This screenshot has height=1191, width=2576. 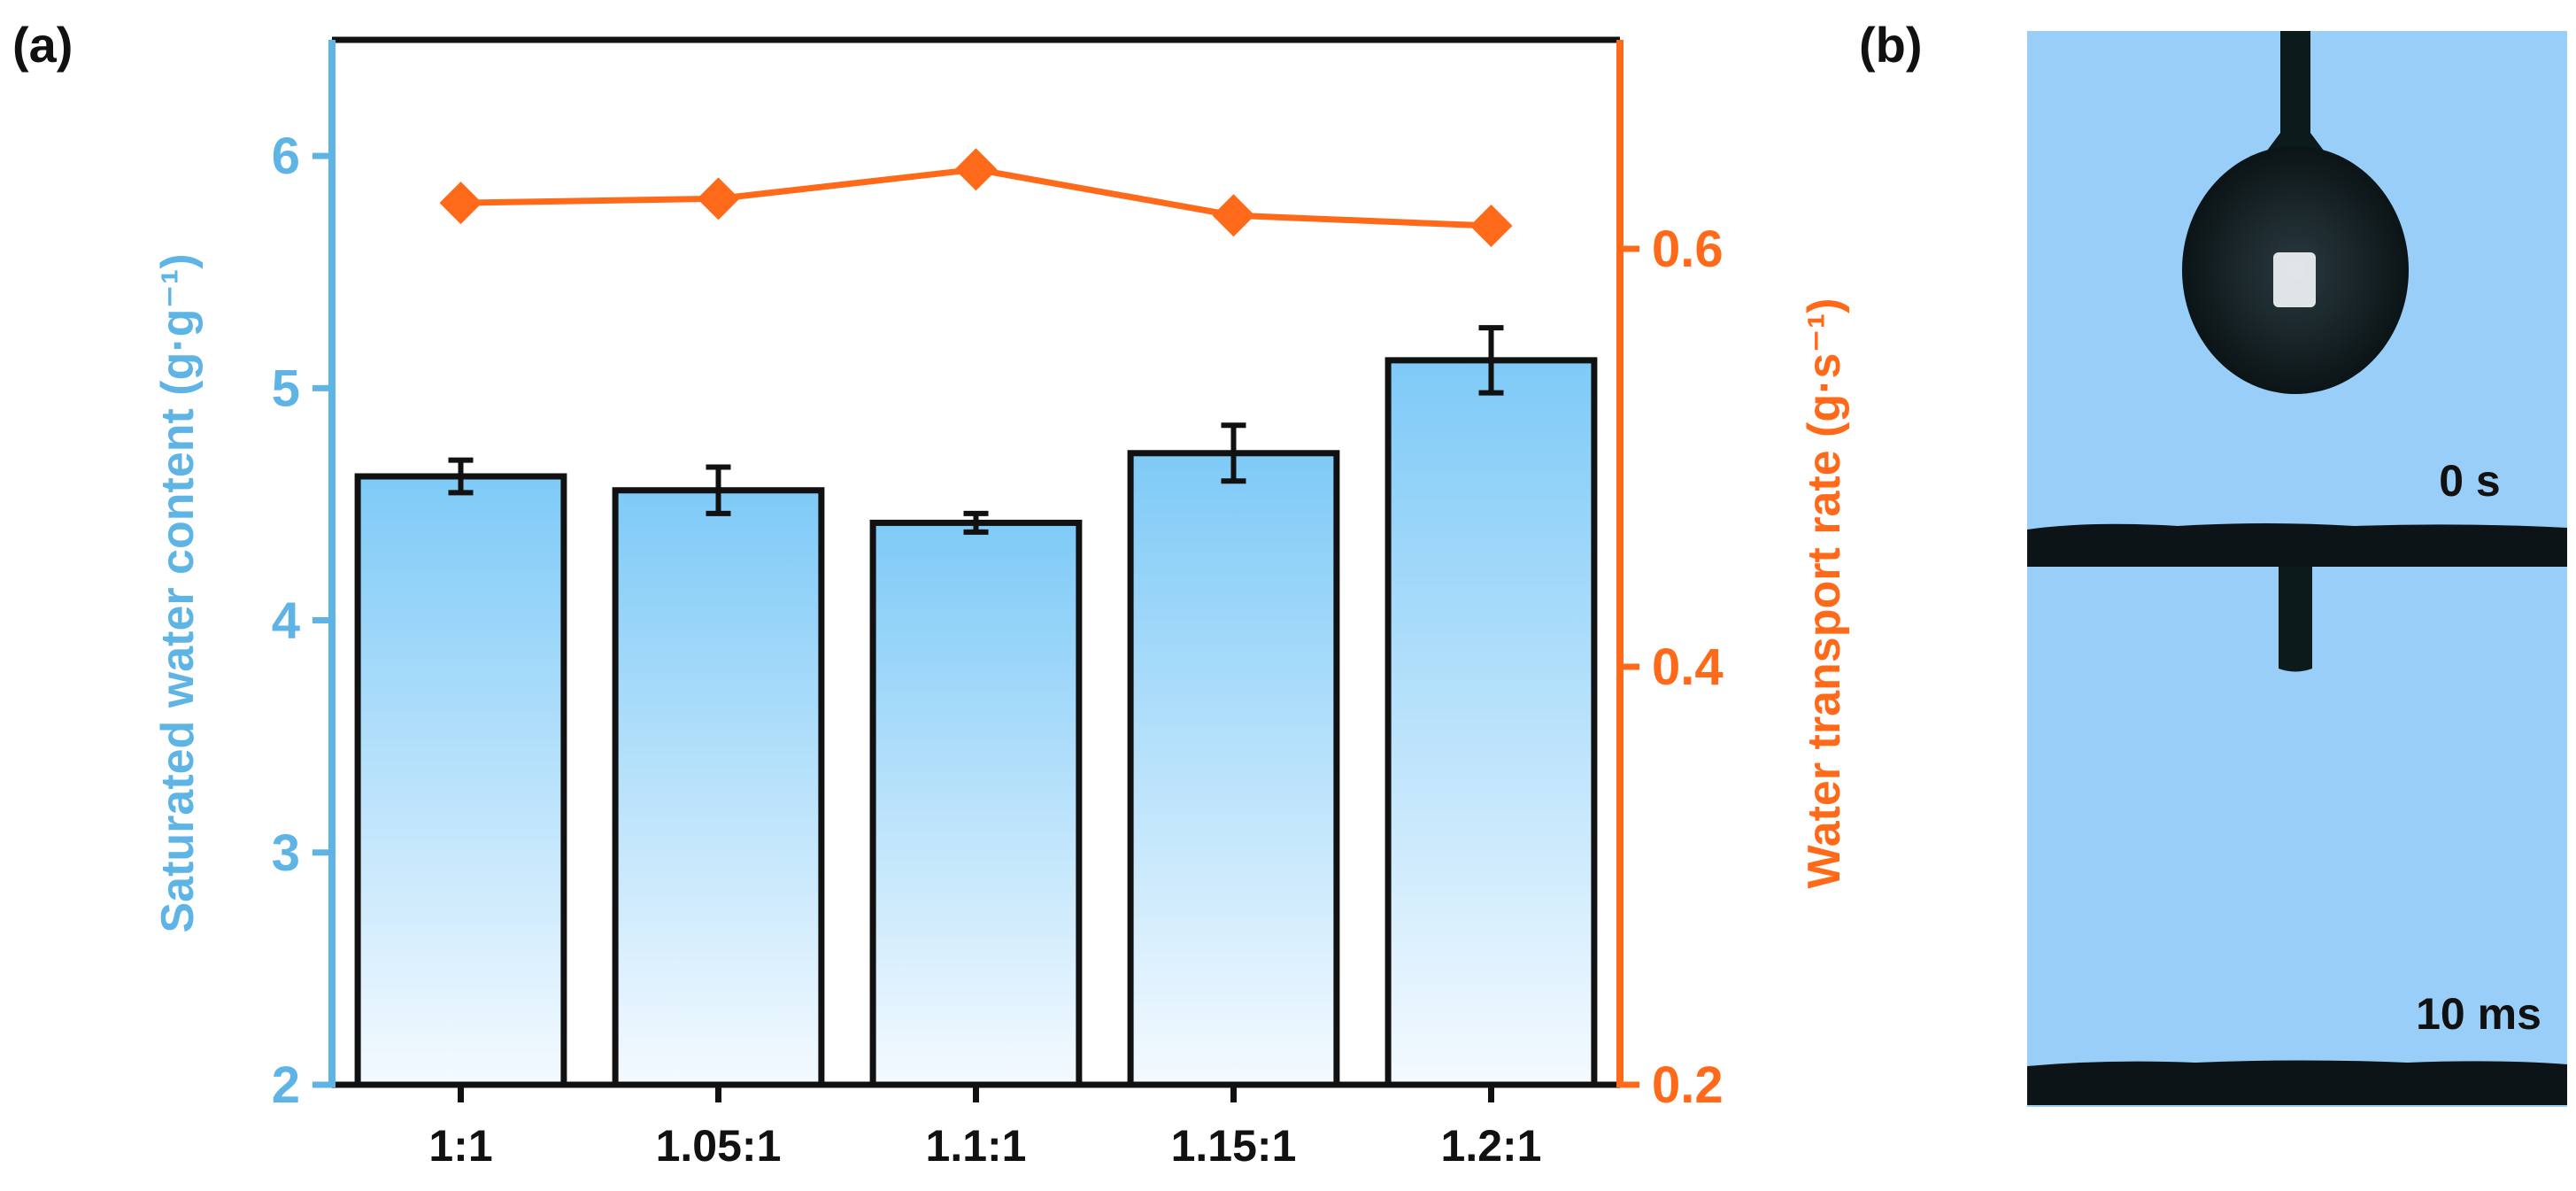 What do you see at coordinates (178, 592) in the screenshot?
I see `y-axis-left-label: Saturated water content (g·g⁻¹)` at bounding box center [178, 592].